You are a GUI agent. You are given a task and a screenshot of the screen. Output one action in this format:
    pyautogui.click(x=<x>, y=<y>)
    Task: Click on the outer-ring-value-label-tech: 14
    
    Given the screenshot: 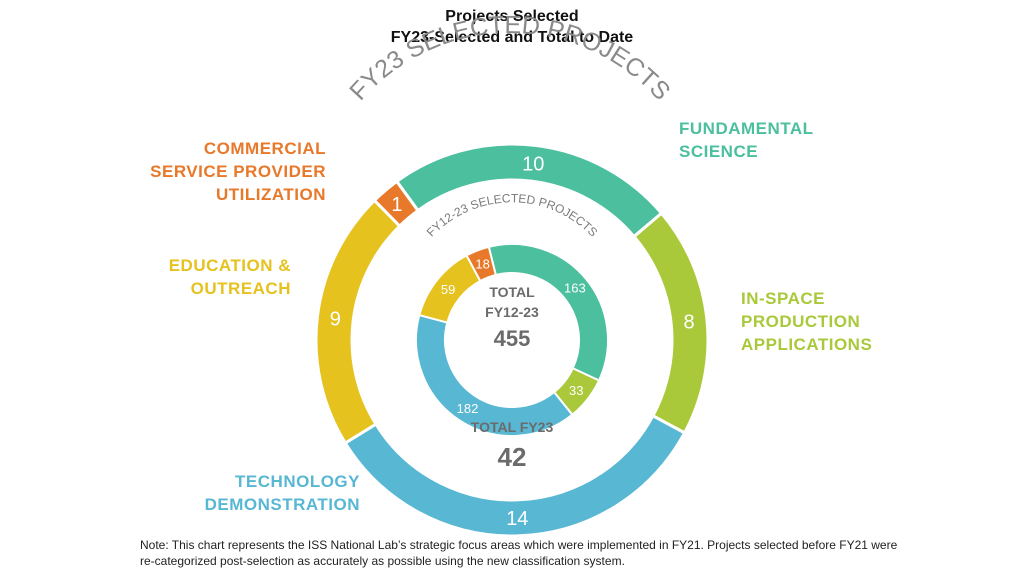 What is the action you would take?
    pyautogui.click(x=517, y=519)
    